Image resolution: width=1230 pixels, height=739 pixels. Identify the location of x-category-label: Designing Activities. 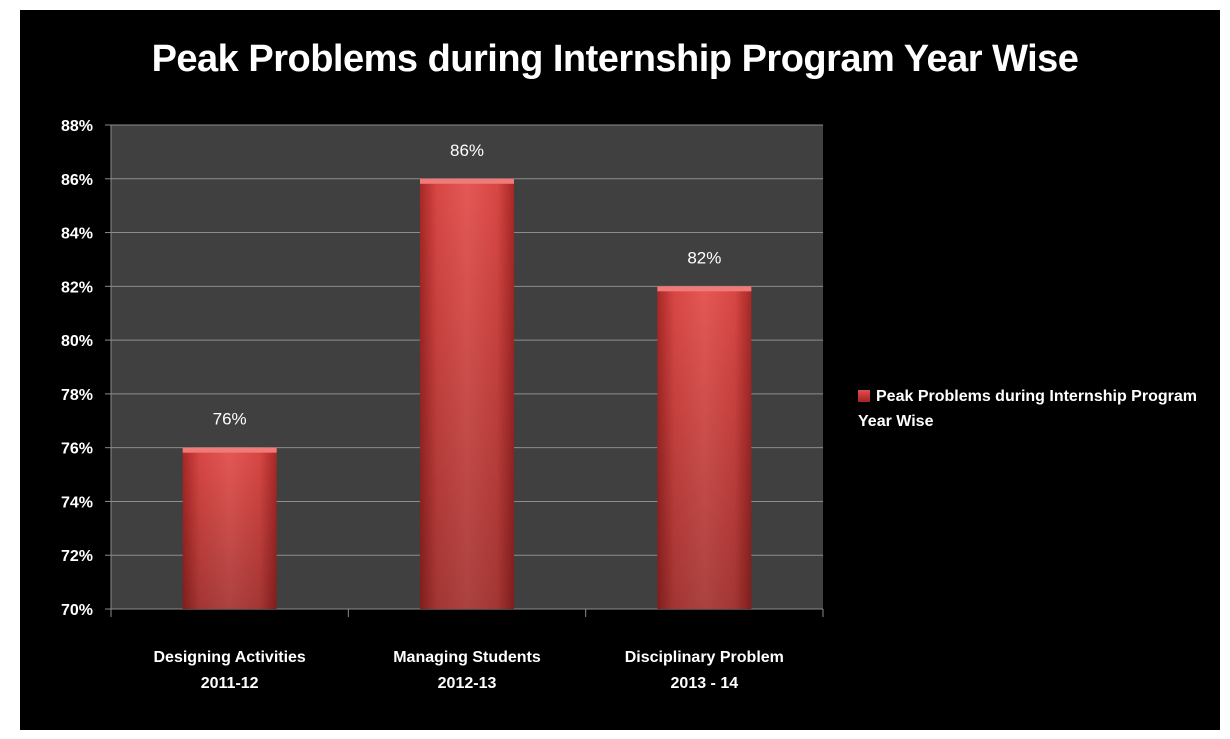
(230, 657).